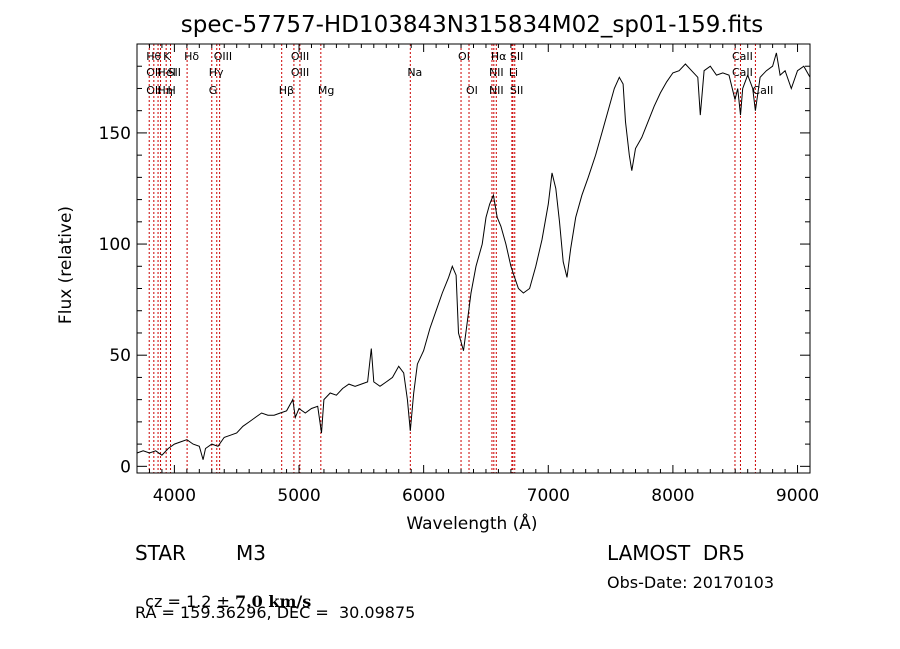 Image resolution: width=900 pixels, height=649 pixels. I want to click on cz-prefix: cz = 1.2 ±, so click(190, 601).